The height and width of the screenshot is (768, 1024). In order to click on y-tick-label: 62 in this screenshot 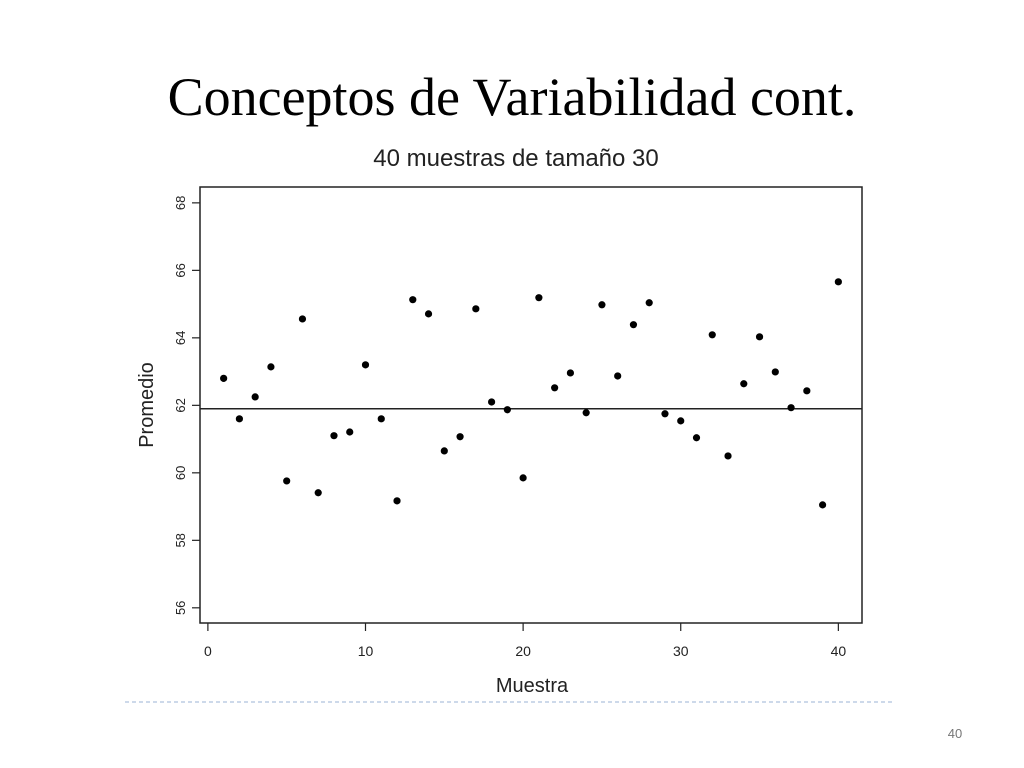, I will do `click(180, 405)`.